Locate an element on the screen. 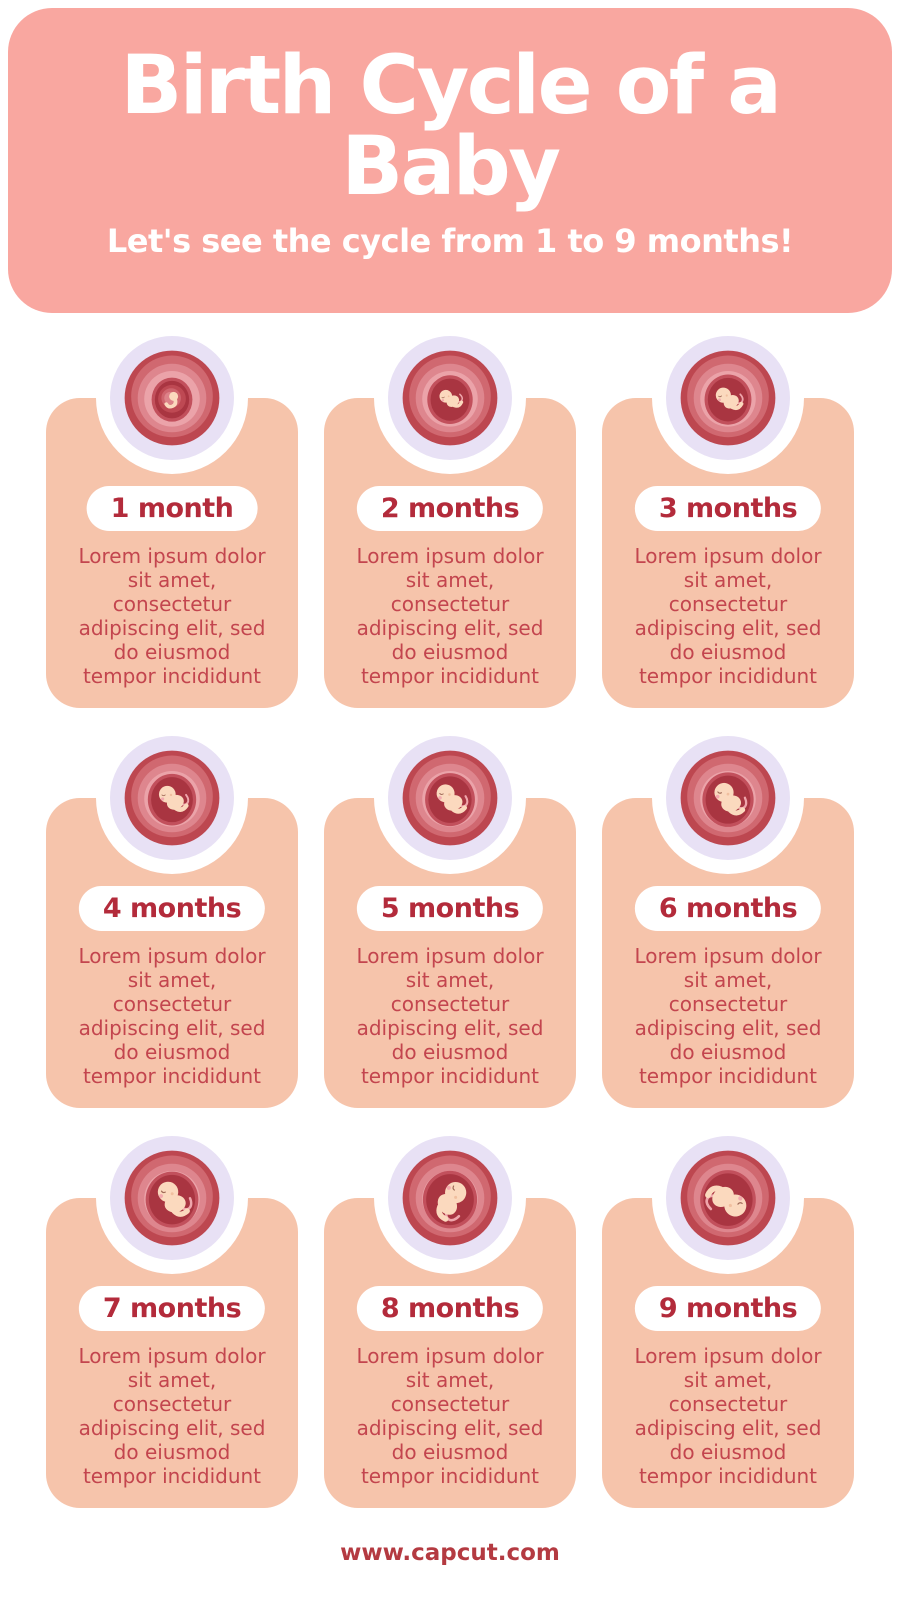 The height and width of the screenshot is (1600, 900). month-label: 5 months is located at coordinates (450, 908).